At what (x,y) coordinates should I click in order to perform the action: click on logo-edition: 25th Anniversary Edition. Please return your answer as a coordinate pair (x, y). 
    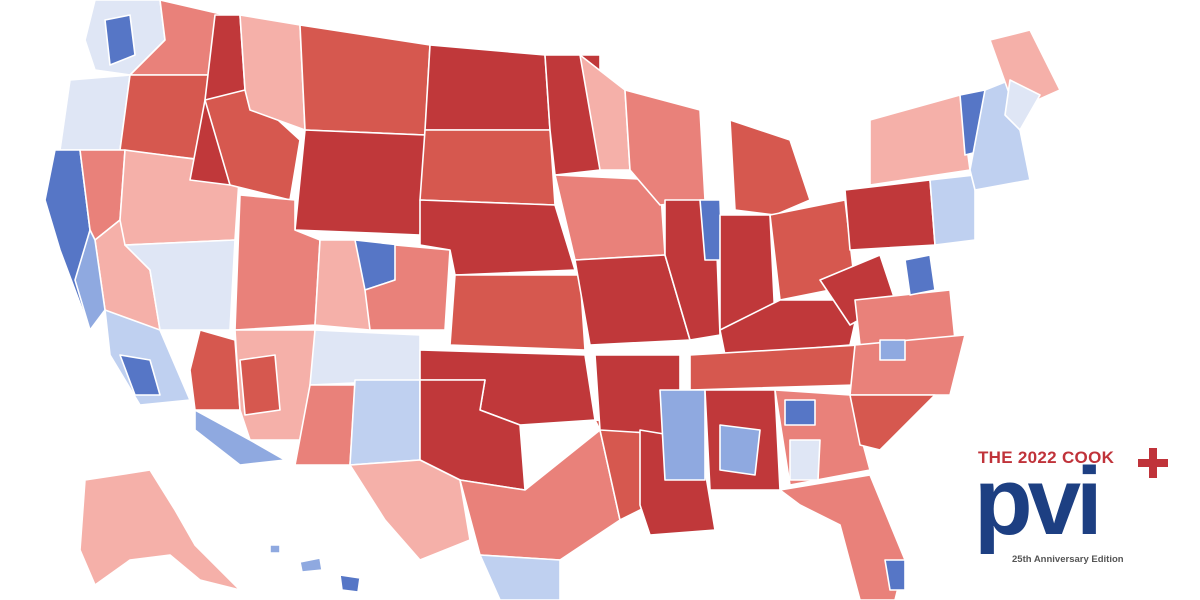
    Looking at the image, I should click on (1068, 559).